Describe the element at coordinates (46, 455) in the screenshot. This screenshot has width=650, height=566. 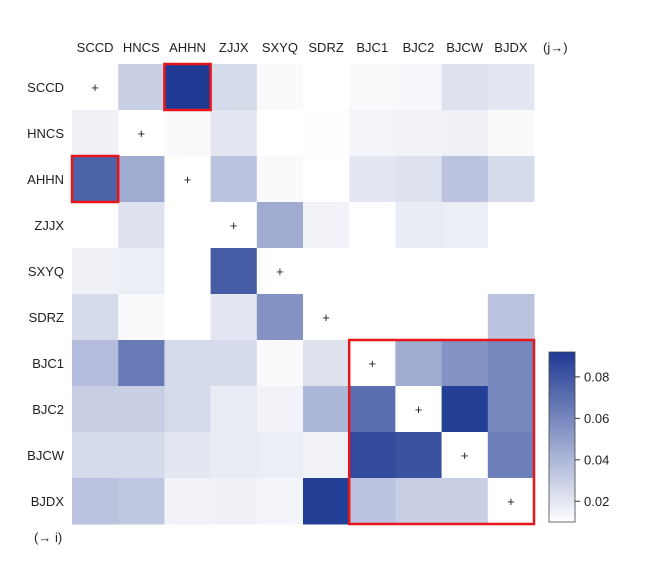
I see `row-label: BJCW` at that location.